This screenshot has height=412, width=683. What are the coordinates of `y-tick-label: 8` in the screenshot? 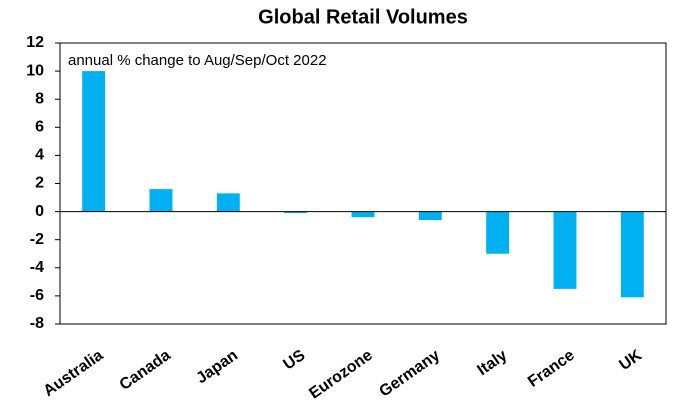 It's located at (39, 98).